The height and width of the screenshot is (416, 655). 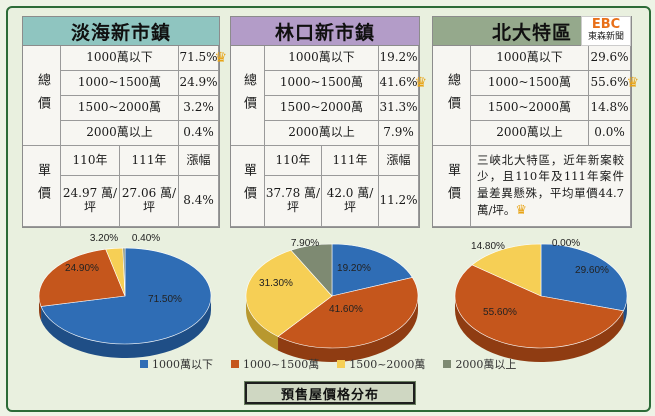 What do you see at coordinates (500, 312) in the screenshot?
I see `pie-data-label: 55.60%` at bounding box center [500, 312].